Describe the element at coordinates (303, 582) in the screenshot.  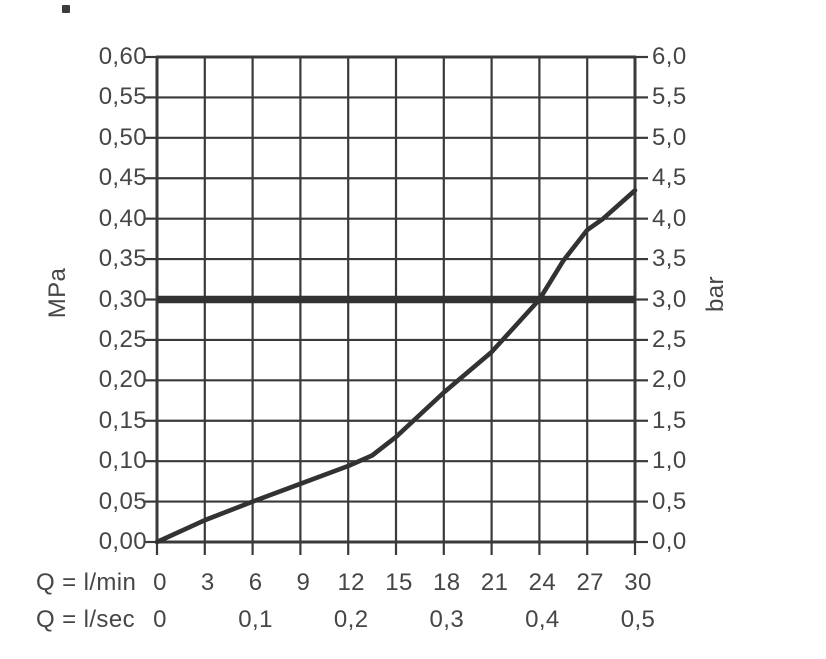
I see `x-lmin-tick-label: 9` at that location.